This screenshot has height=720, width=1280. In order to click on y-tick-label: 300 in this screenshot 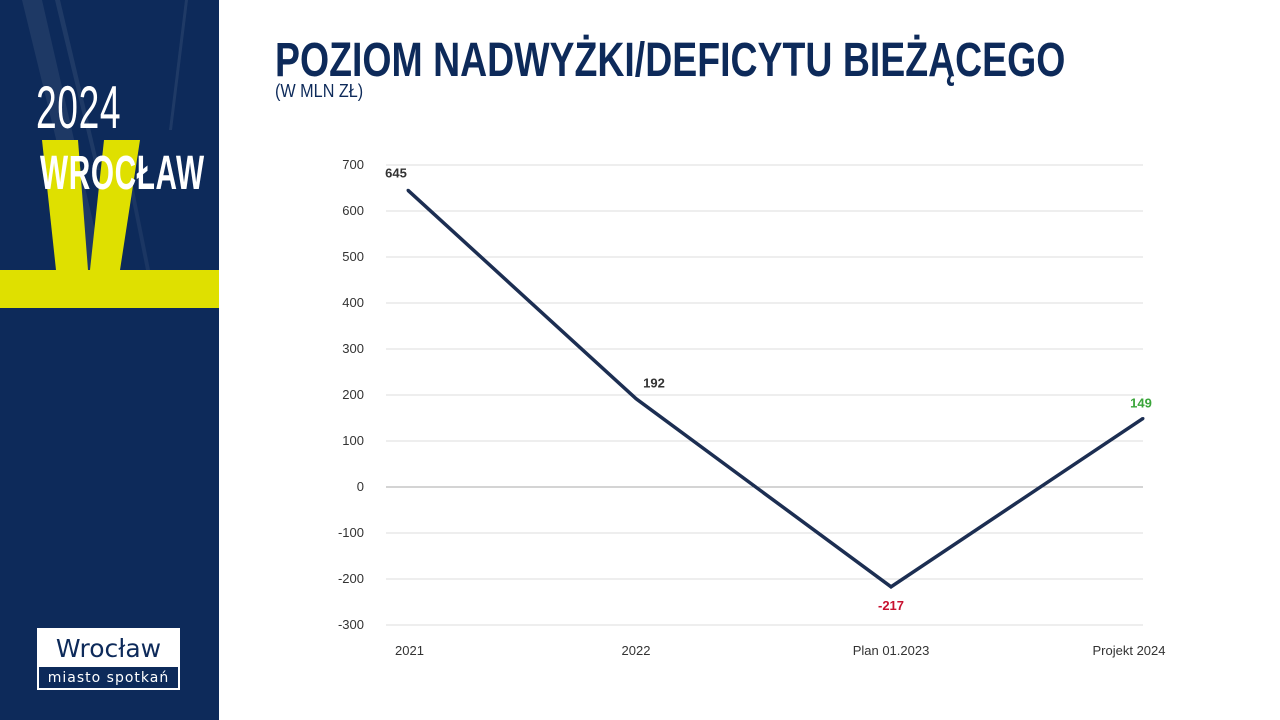, I will do `click(353, 348)`.